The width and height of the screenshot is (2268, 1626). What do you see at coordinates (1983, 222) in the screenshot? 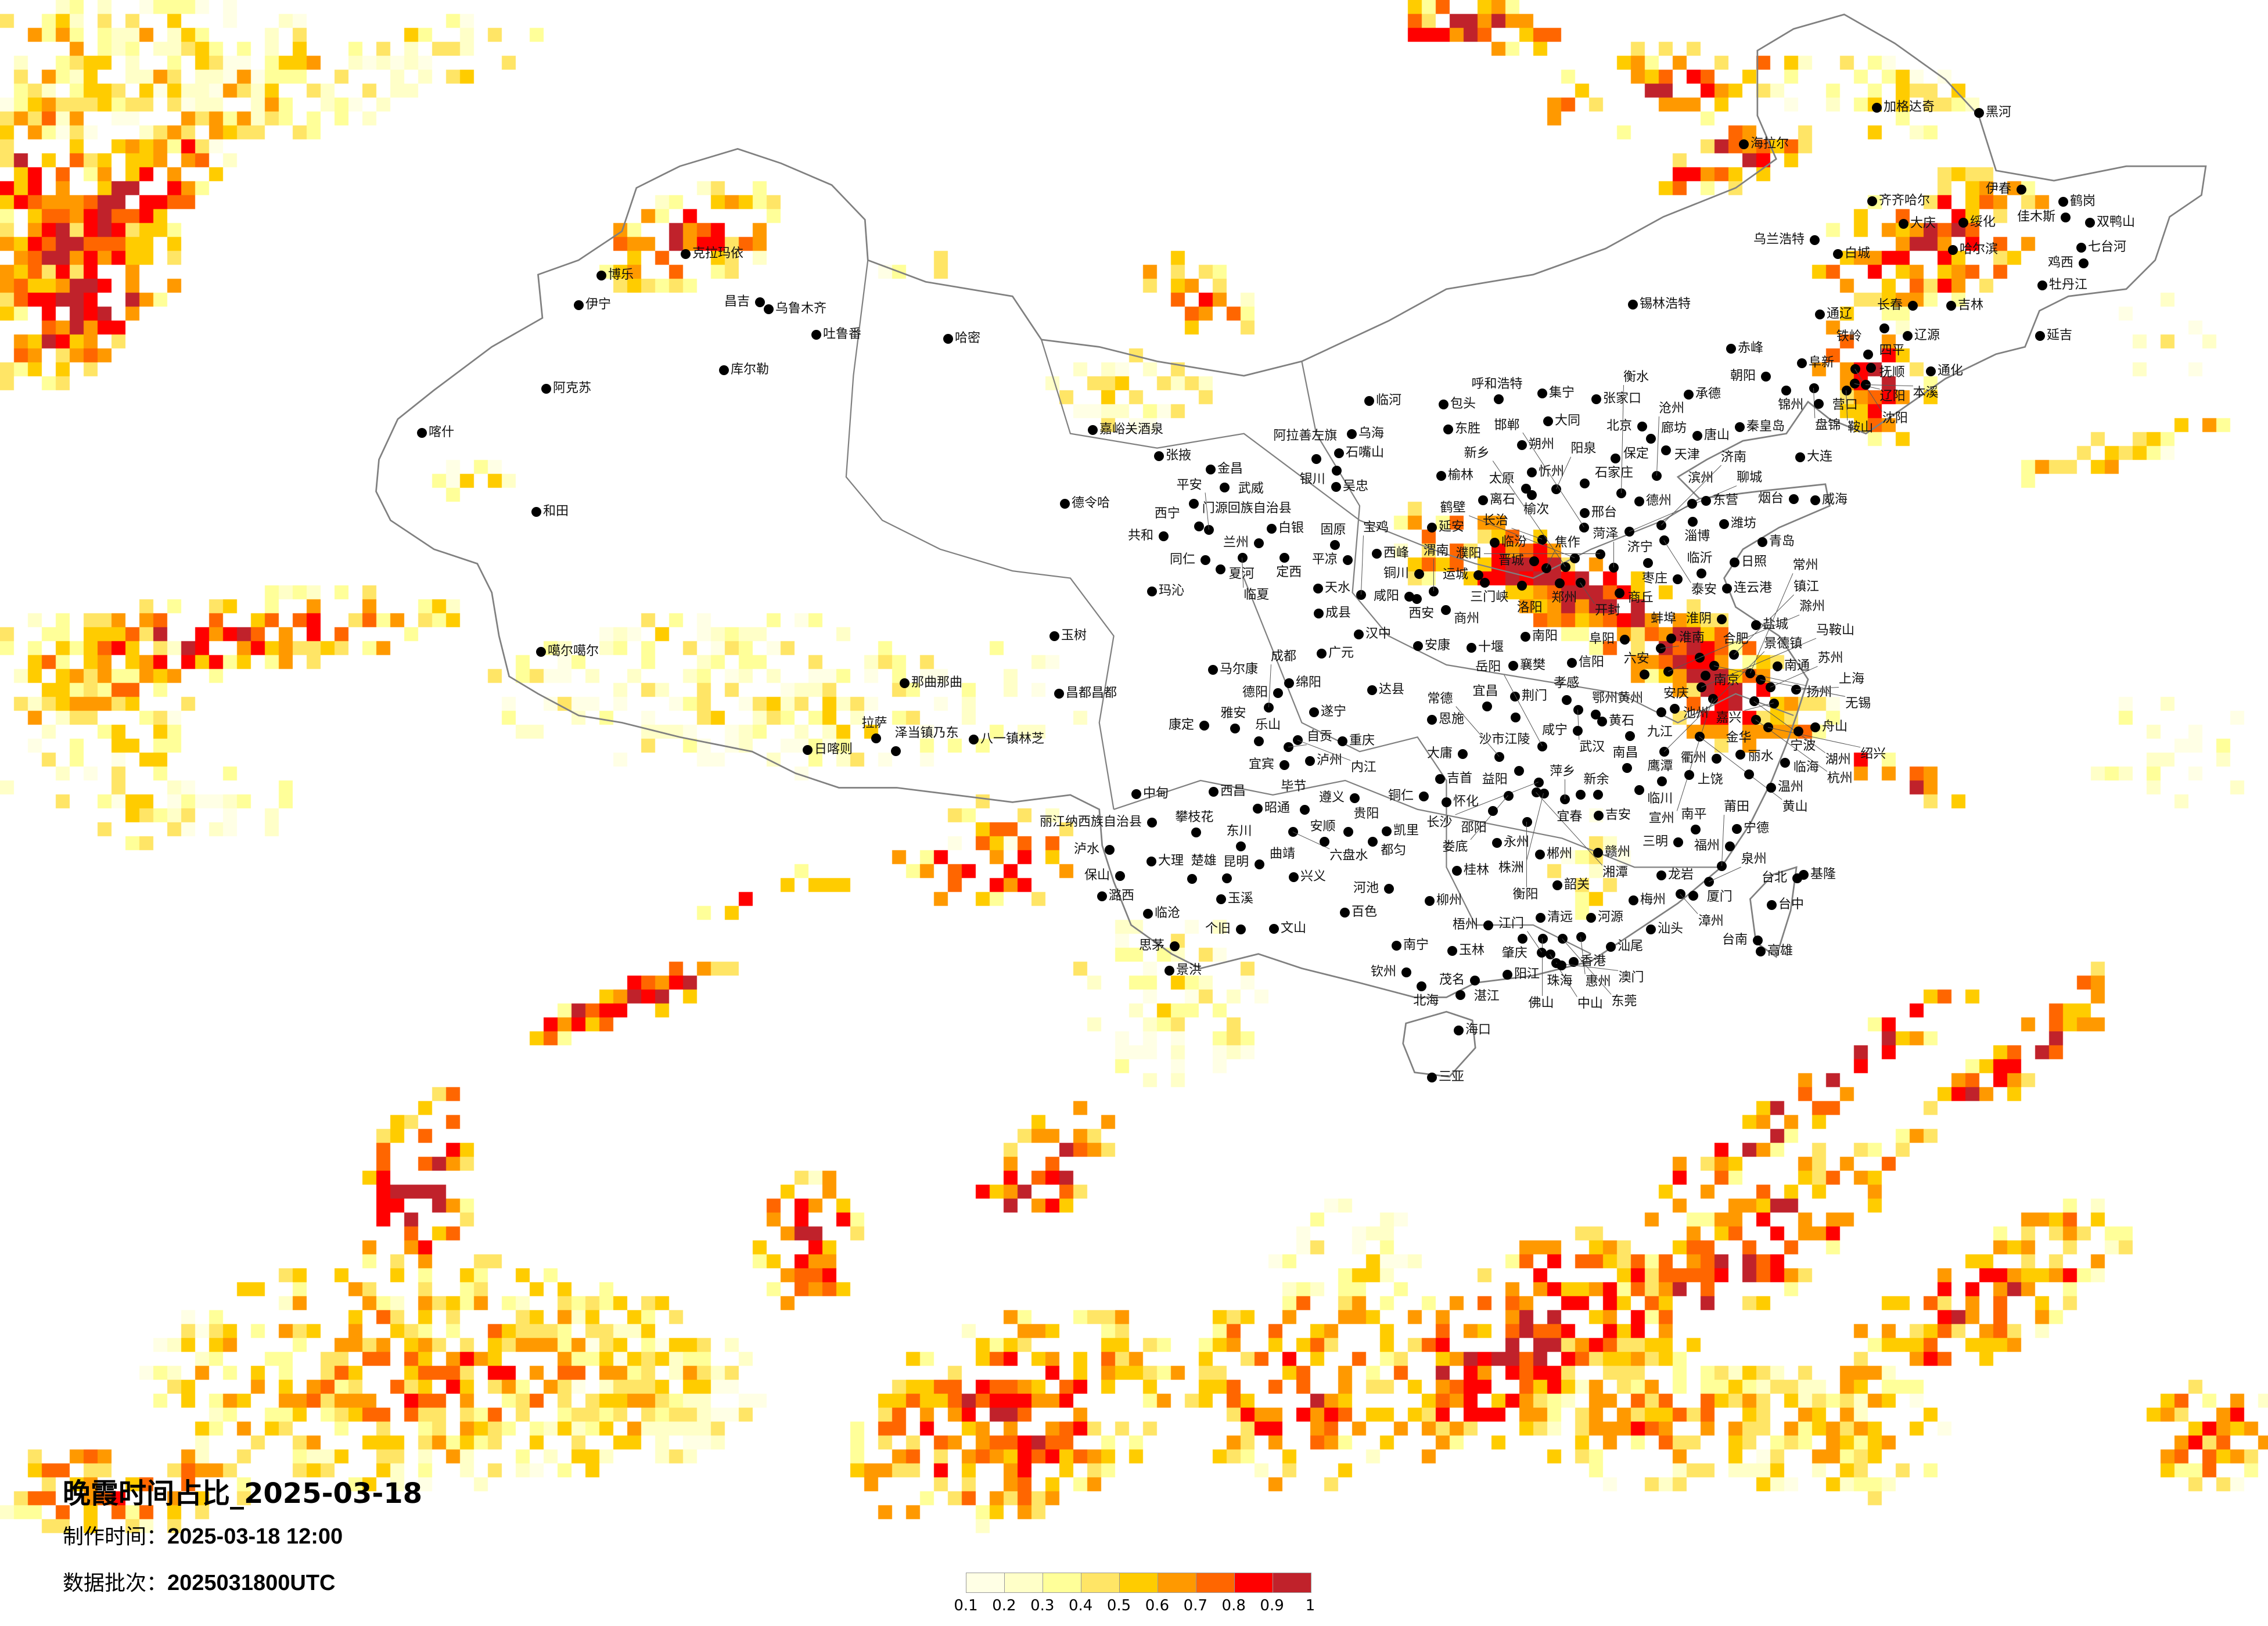
I see `city-label: 绥化` at bounding box center [1983, 222].